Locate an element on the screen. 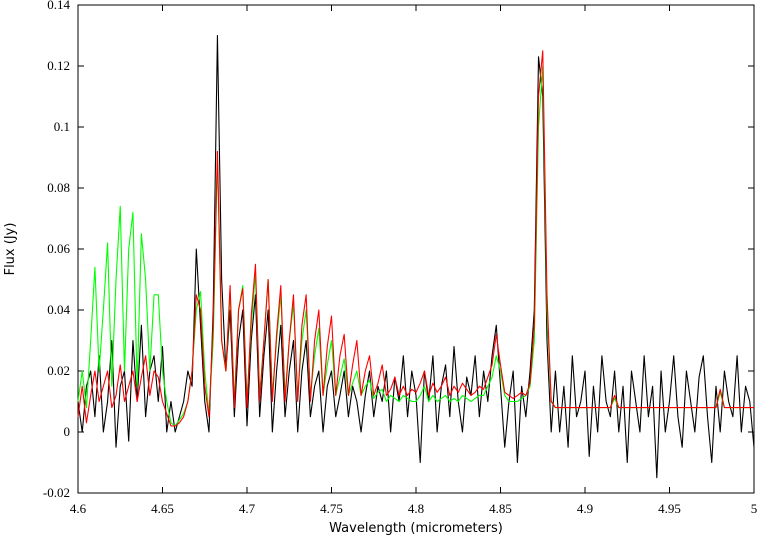 The width and height of the screenshot is (757, 540). x-tick-label: 4.6 is located at coordinates (78, 508).